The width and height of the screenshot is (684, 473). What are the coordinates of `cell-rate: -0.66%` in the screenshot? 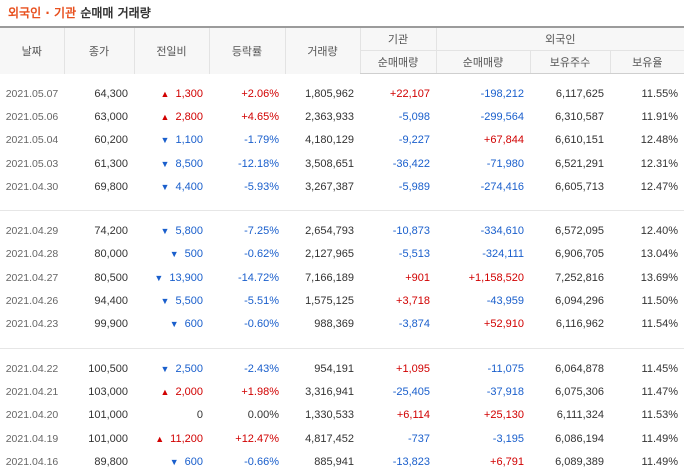 It's located at (247, 461).